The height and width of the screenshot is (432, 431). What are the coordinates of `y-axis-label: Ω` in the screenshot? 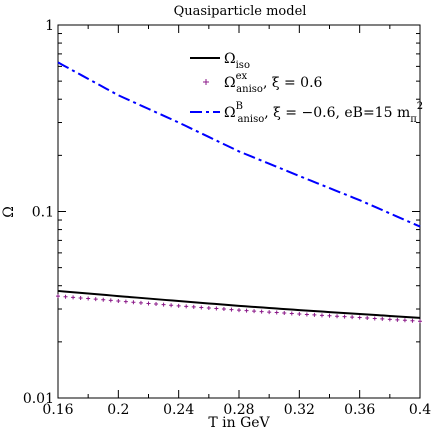 It's located at (9, 212).